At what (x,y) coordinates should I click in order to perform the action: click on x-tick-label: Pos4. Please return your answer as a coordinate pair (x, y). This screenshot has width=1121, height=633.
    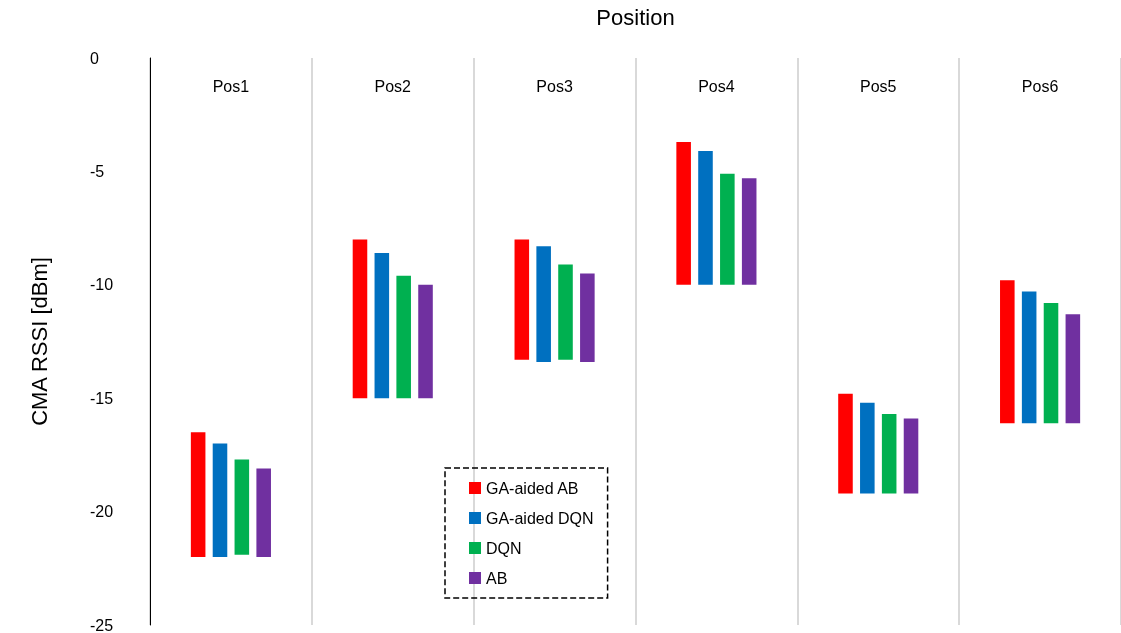
    Looking at the image, I should click on (716, 86).